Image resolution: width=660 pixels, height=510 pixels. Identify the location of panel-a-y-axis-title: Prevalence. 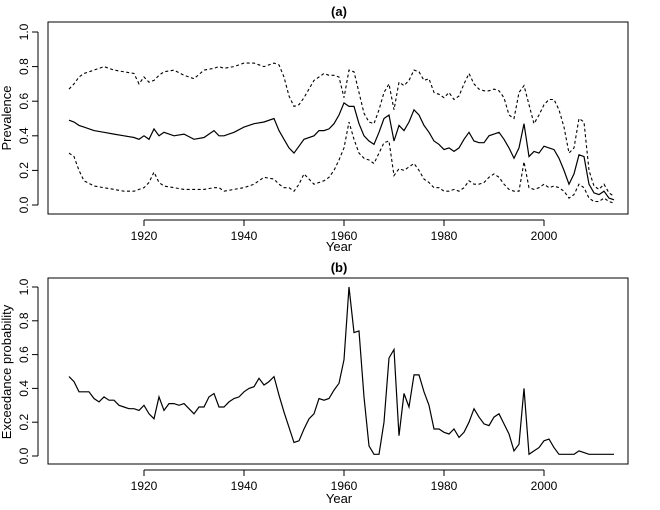
(7, 117).